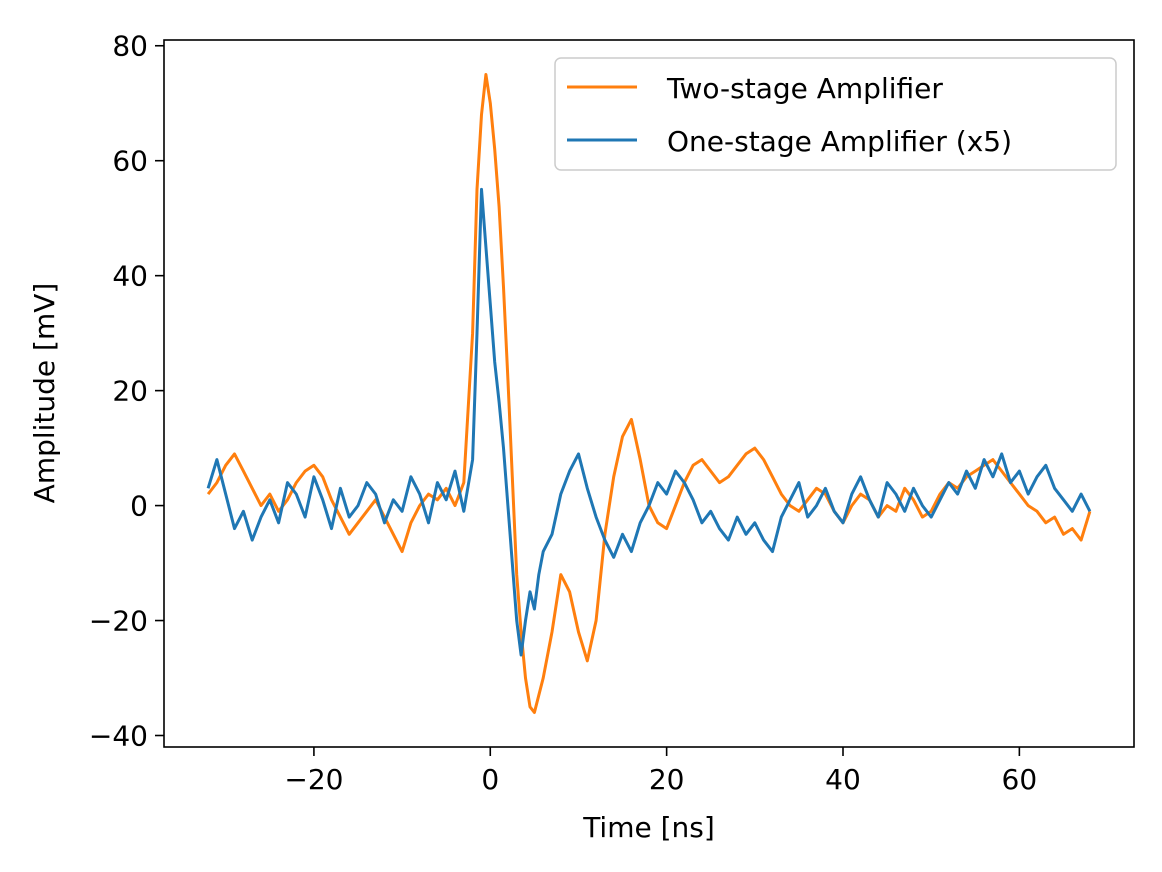 The height and width of the screenshot is (872, 1162). What do you see at coordinates (839, 141) in the screenshot?
I see `legend-label-one-stage: One-stage Amplifier (x5)` at bounding box center [839, 141].